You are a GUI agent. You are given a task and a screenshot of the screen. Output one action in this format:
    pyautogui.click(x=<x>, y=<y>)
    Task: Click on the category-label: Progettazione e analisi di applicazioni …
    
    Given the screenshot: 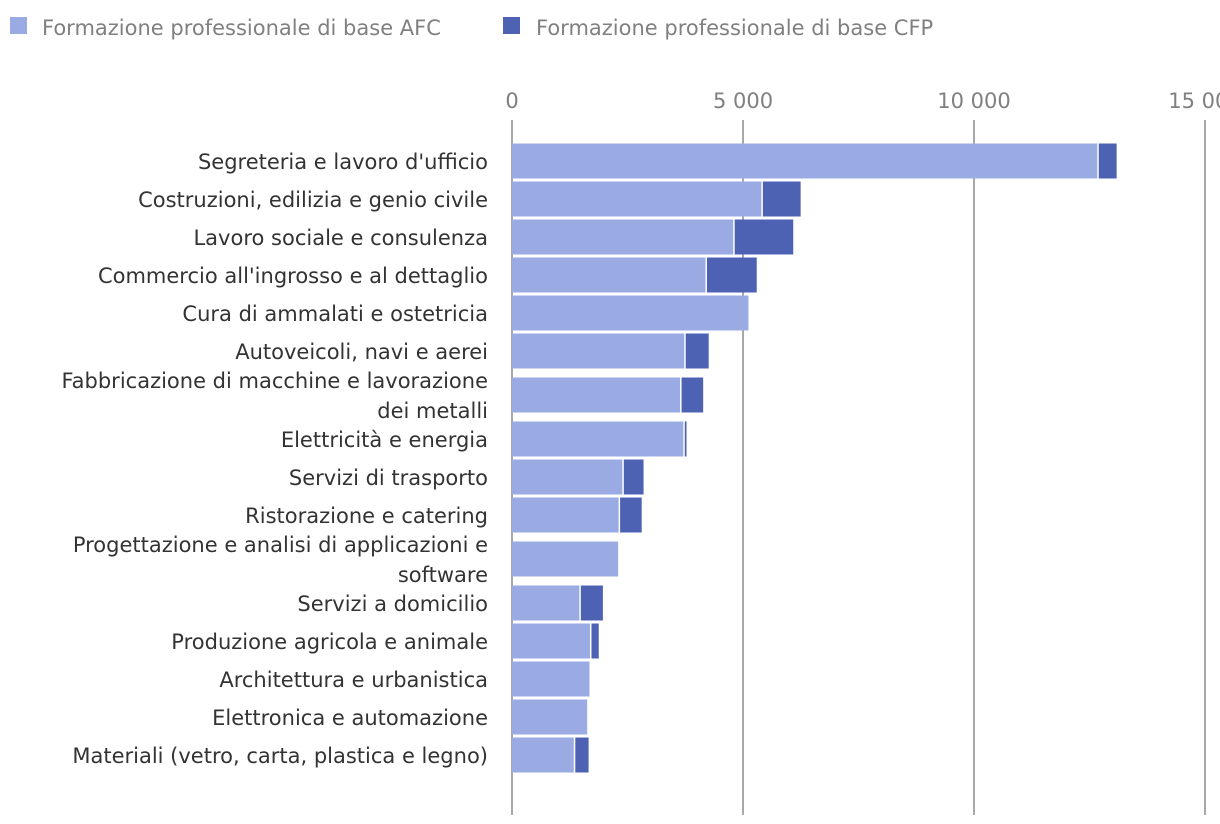 What is the action you would take?
    pyautogui.click(x=280, y=545)
    